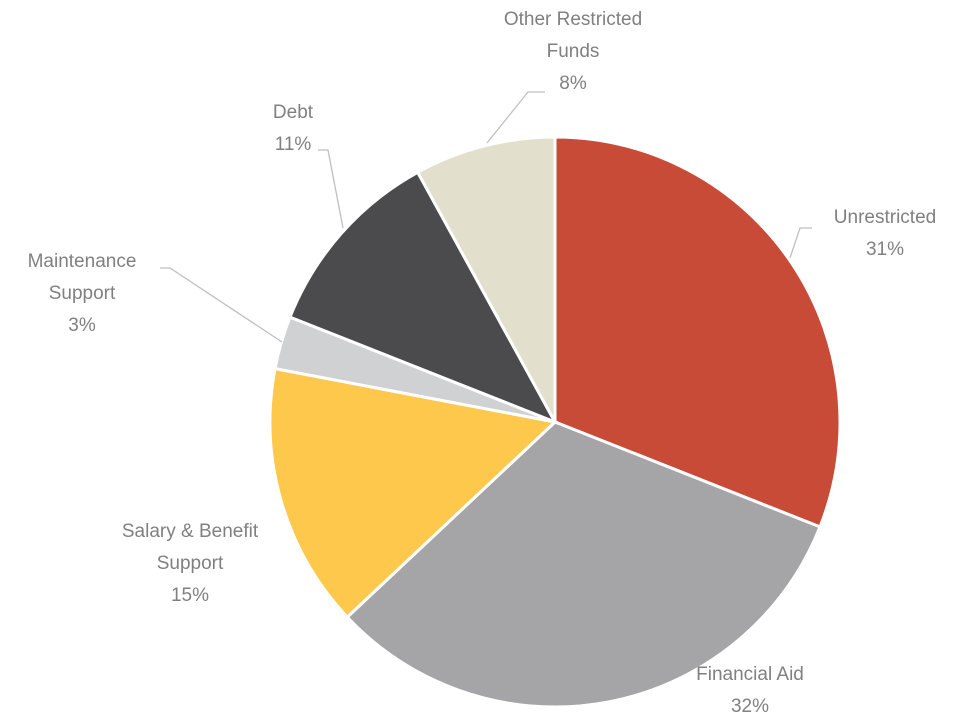  I want to click on value-label: 15%, so click(190, 595).